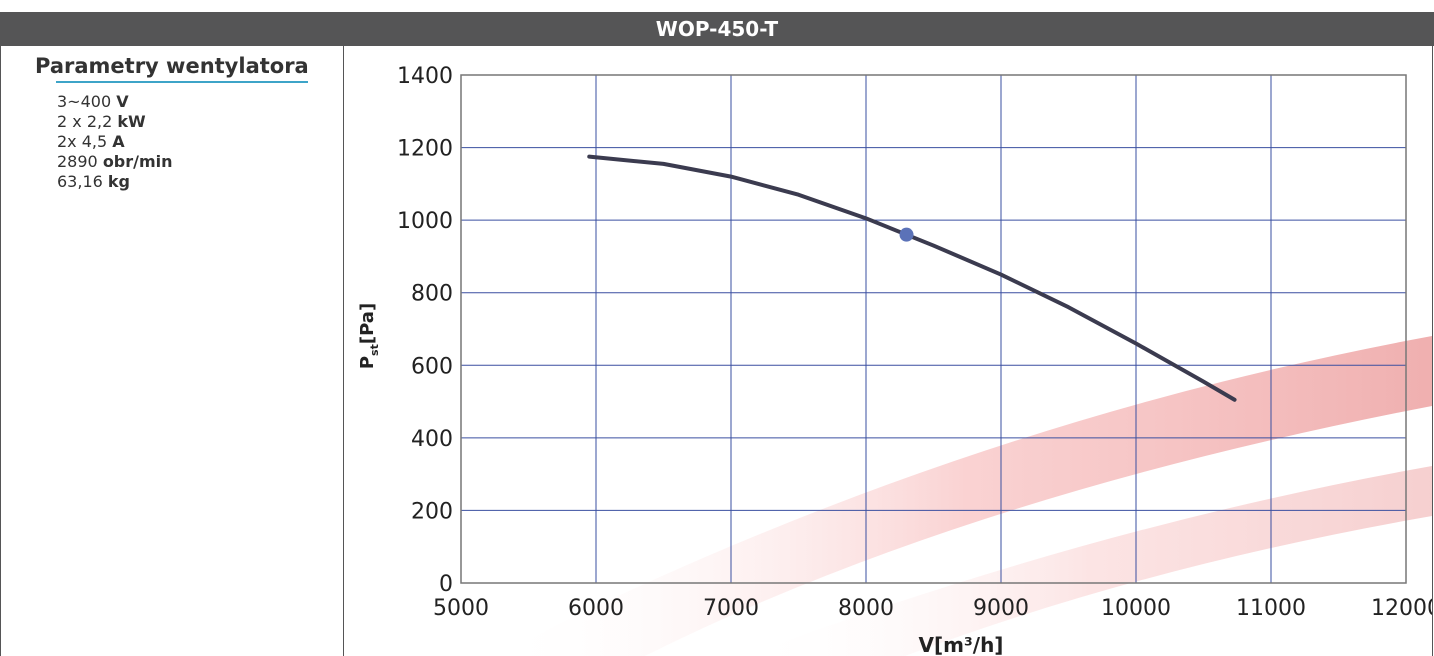  I want to click on param-speed: 2890 obr/min, so click(115, 162).